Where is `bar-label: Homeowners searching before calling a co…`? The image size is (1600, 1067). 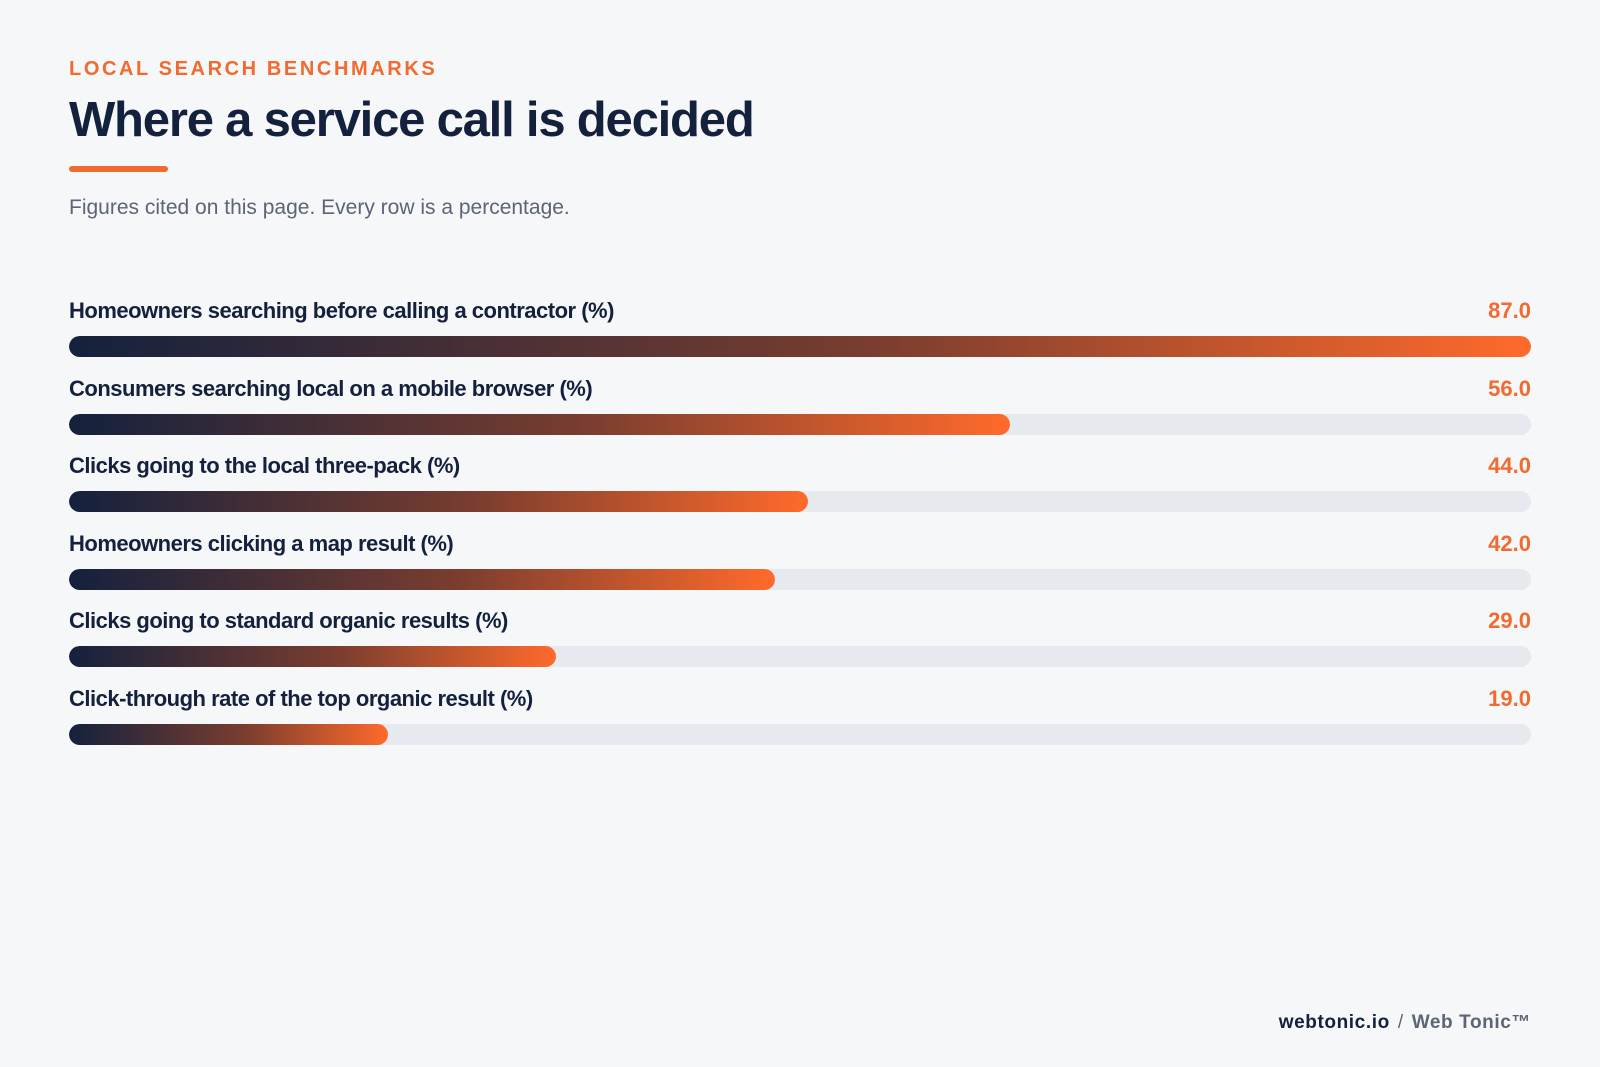
bar-label: Homeowners searching before calling a co… is located at coordinates (341, 310).